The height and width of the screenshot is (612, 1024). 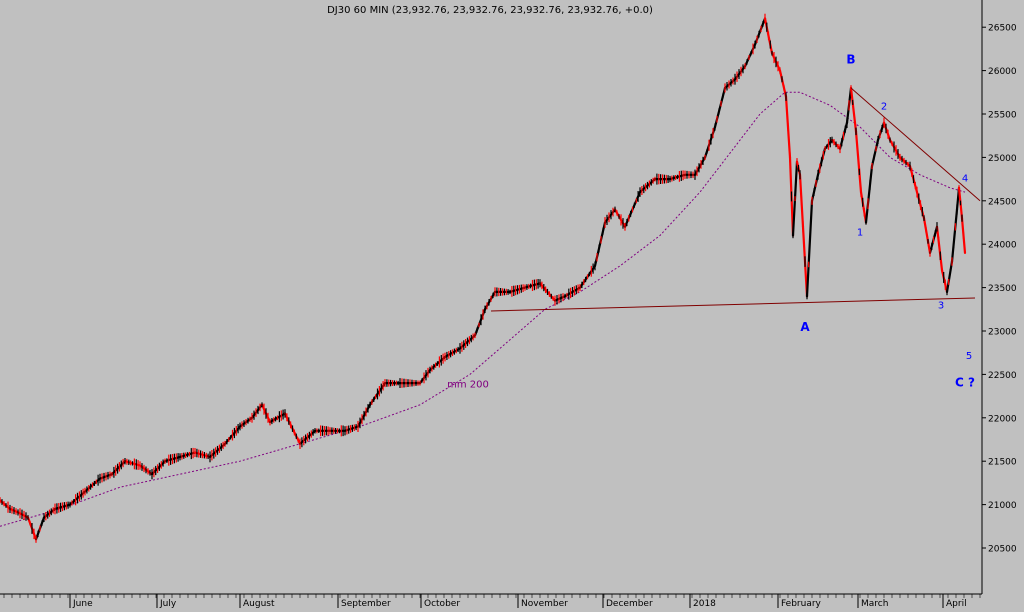 I want to click on x-tick-label: November, so click(x=544, y=603).